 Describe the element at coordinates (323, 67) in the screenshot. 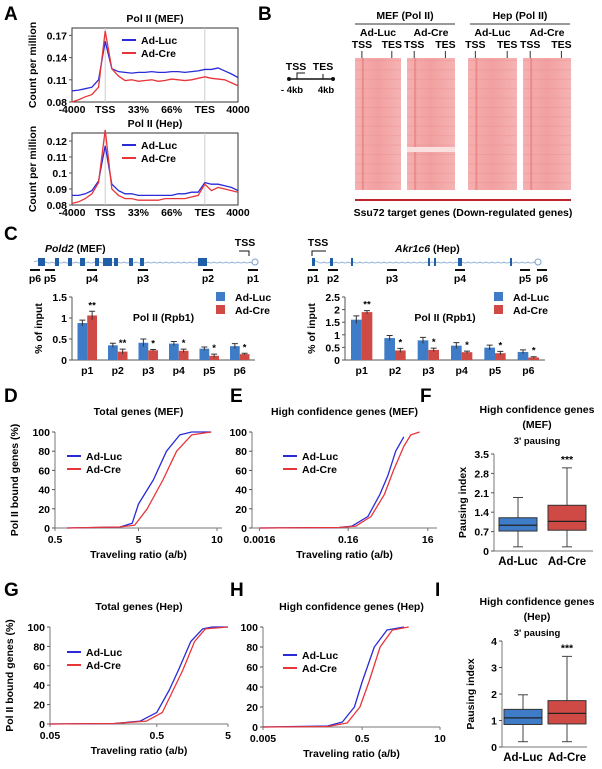

I see `schematic-tes: TES` at that location.